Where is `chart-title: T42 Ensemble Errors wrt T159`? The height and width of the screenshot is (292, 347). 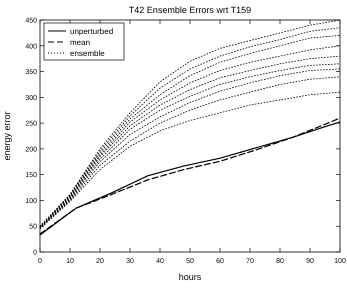 chart-title: T42 Ensemble Errors wrt T159 is located at coordinates (190, 10).